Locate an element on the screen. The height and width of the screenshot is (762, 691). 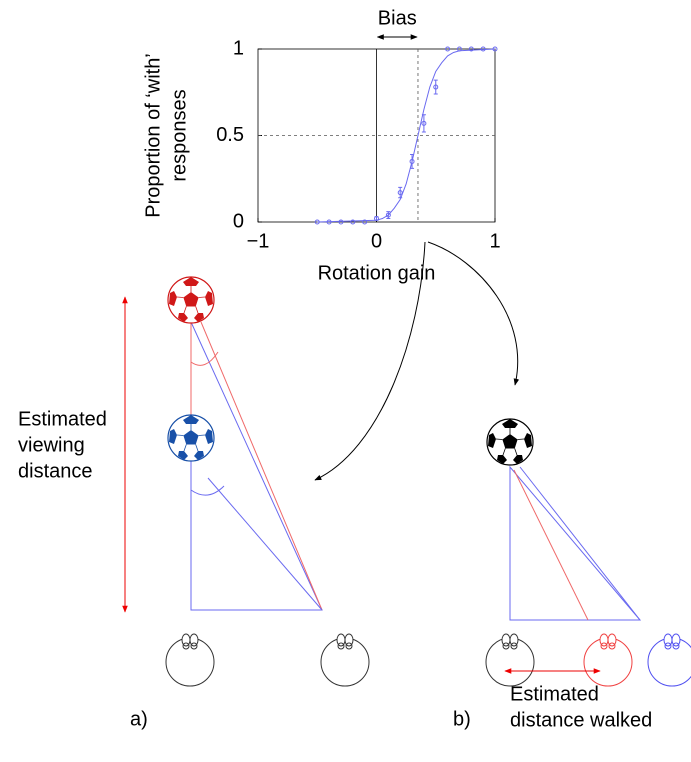
y-axis-label: Proportion of ‘with’ is located at coordinates (153, 135).